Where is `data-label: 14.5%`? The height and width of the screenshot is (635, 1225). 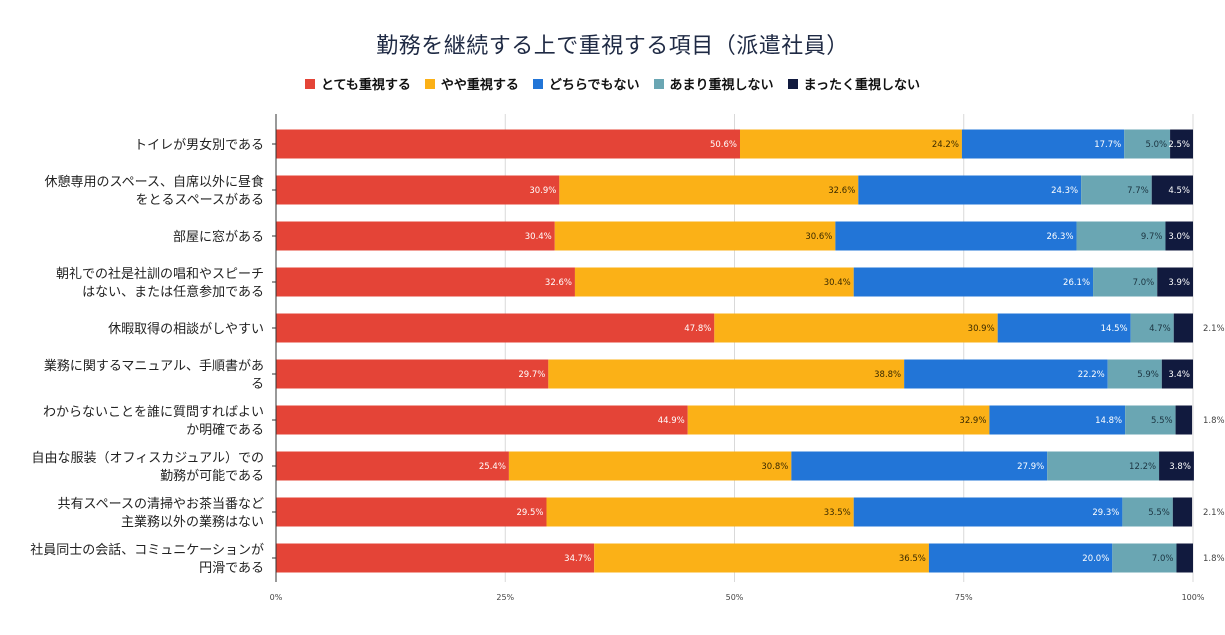
data-label: 14.5% is located at coordinates (1114, 329).